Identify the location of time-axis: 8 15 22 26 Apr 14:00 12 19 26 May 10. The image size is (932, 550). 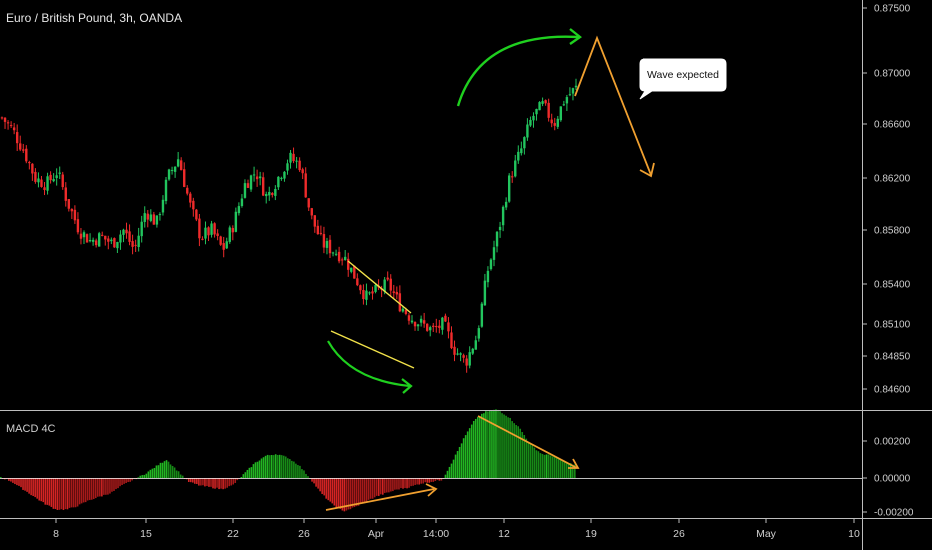
(456, 529).